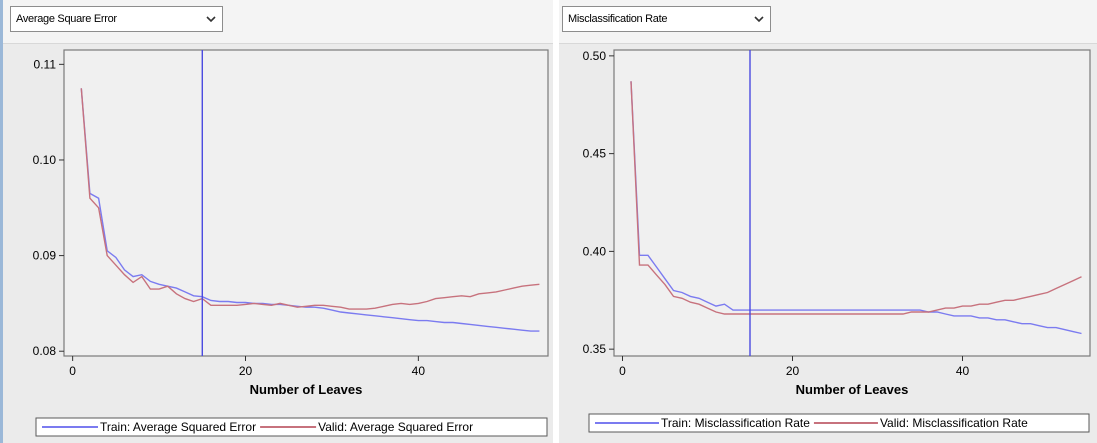 The height and width of the screenshot is (443, 1097). What do you see at coordinates (735, 423) in the screenshot?
I see `legend-train-label: Train: Misclassification Rate` at bounding box center [735, 423].